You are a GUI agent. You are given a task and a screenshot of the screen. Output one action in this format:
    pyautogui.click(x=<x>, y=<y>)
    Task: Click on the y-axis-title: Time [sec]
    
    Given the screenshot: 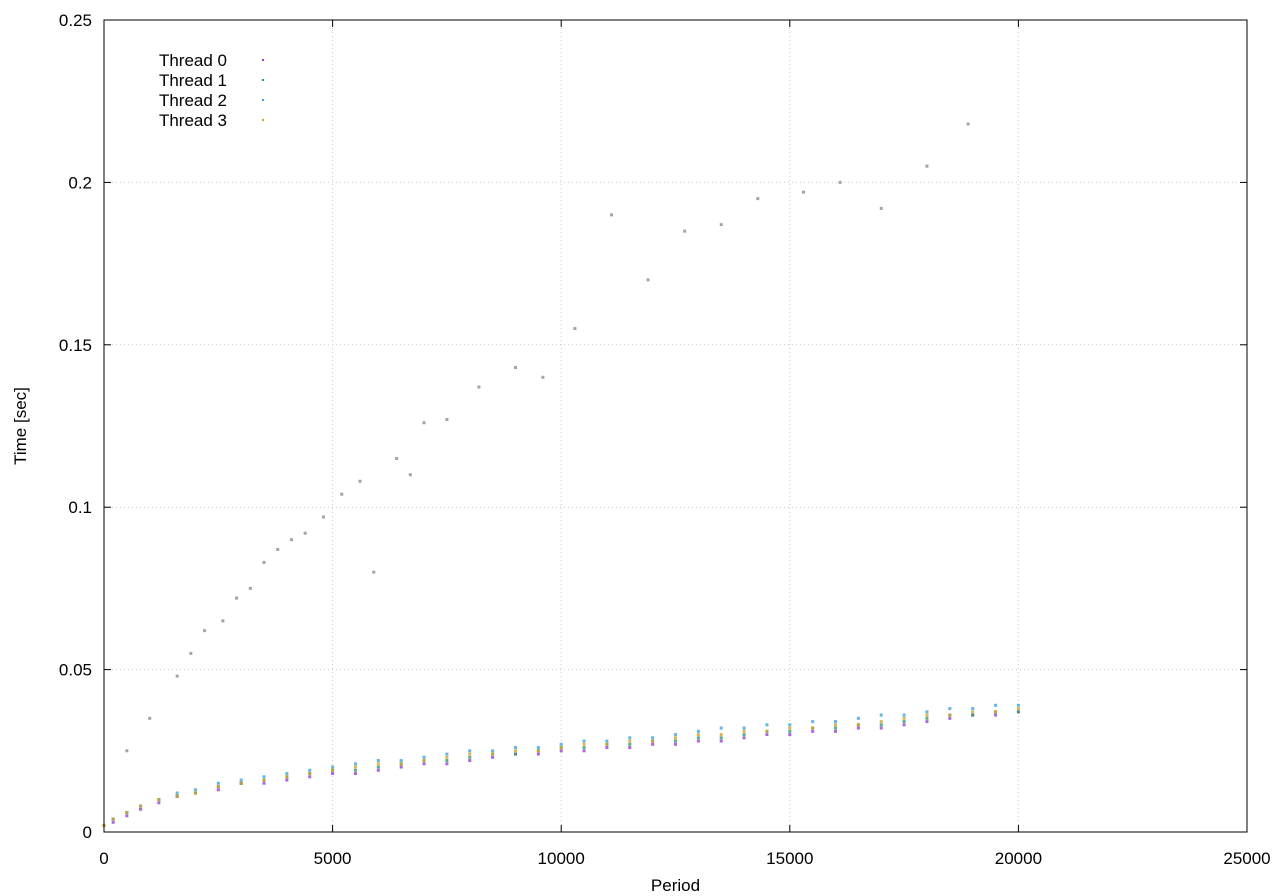 What is the action you would take?
    pyautogui.click(x=20, y=426)
    